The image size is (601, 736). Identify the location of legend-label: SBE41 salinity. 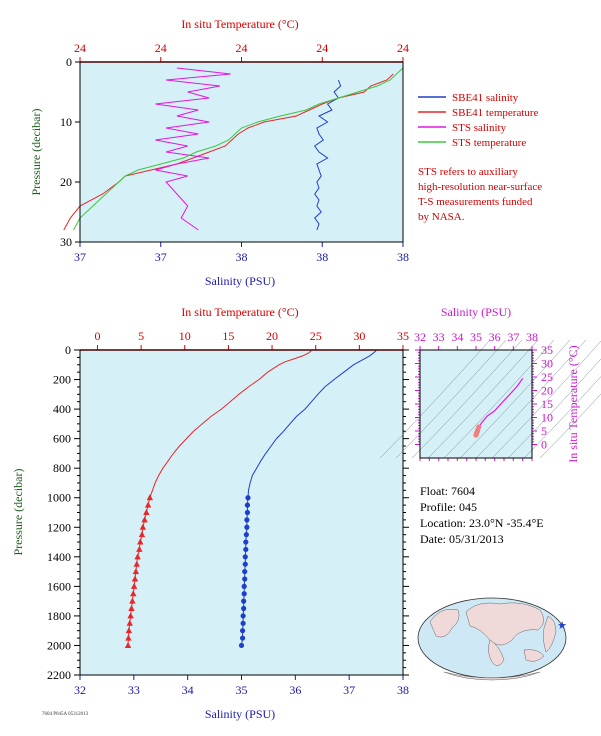
(485, 98).